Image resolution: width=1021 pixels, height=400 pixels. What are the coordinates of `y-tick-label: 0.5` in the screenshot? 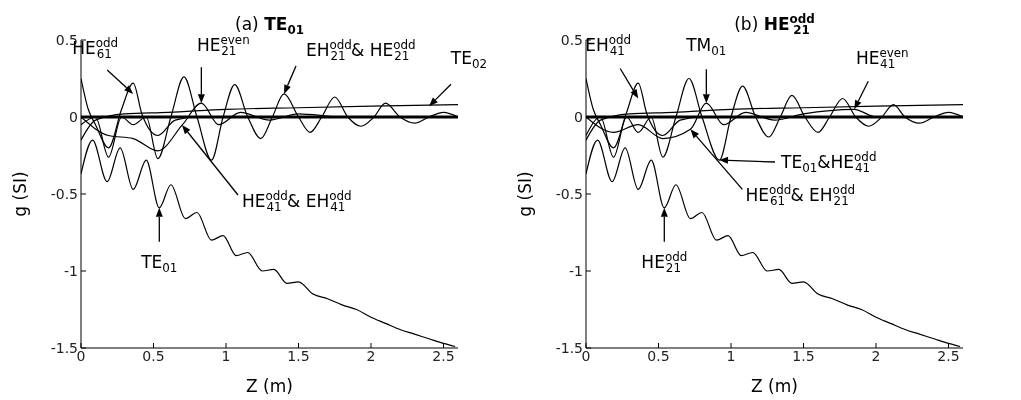 It's located at (571, 39).